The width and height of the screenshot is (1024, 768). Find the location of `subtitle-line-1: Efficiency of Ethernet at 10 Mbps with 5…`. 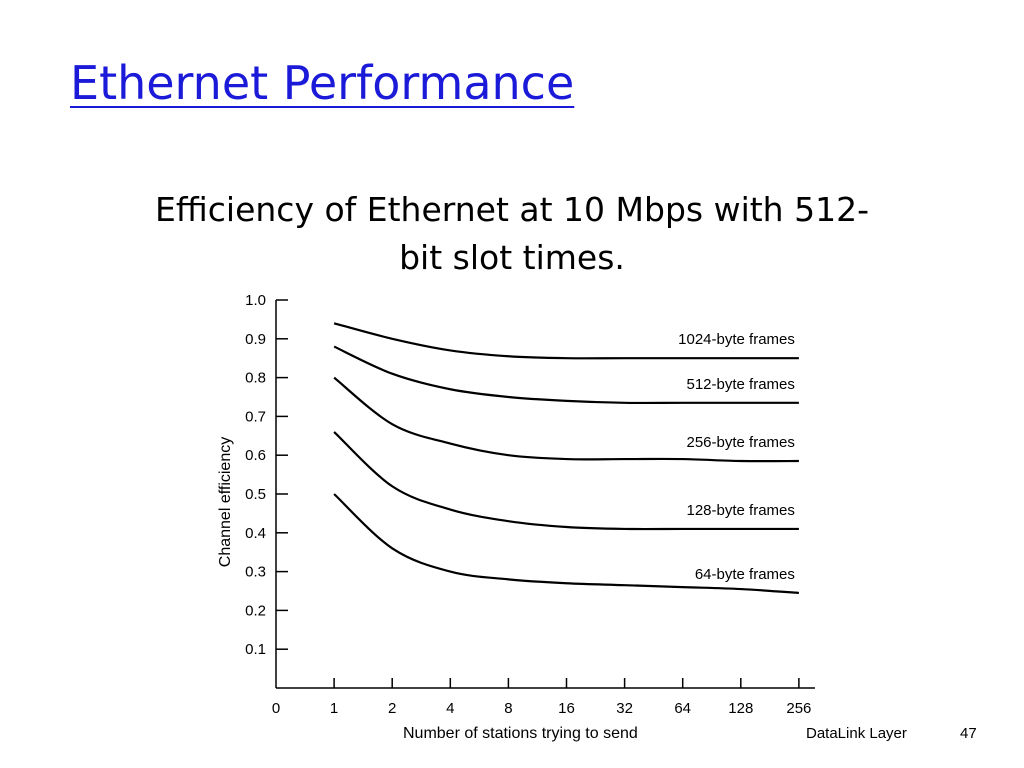

subtitle-line-1: Efficiency of Ethernet at 10 Mbps with 5… is located at coordinates (512, 209).